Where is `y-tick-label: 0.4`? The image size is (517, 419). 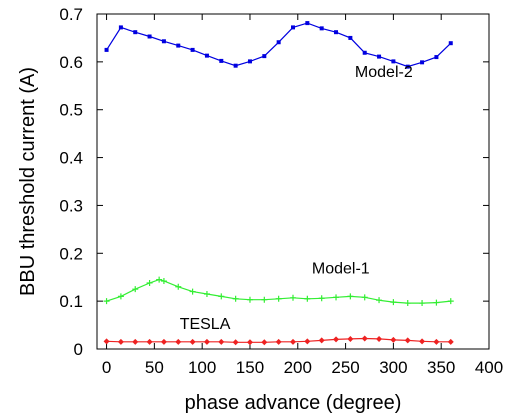
y-tick-label: 0.4 is located at coordinates (71, 158).